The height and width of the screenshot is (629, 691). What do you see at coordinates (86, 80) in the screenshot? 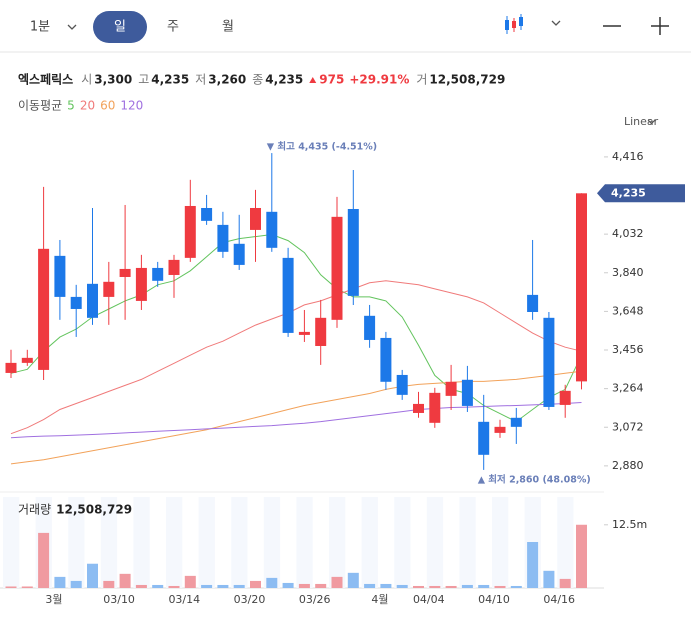
I see `quote-label: 시` at bounding box center [86, 80].